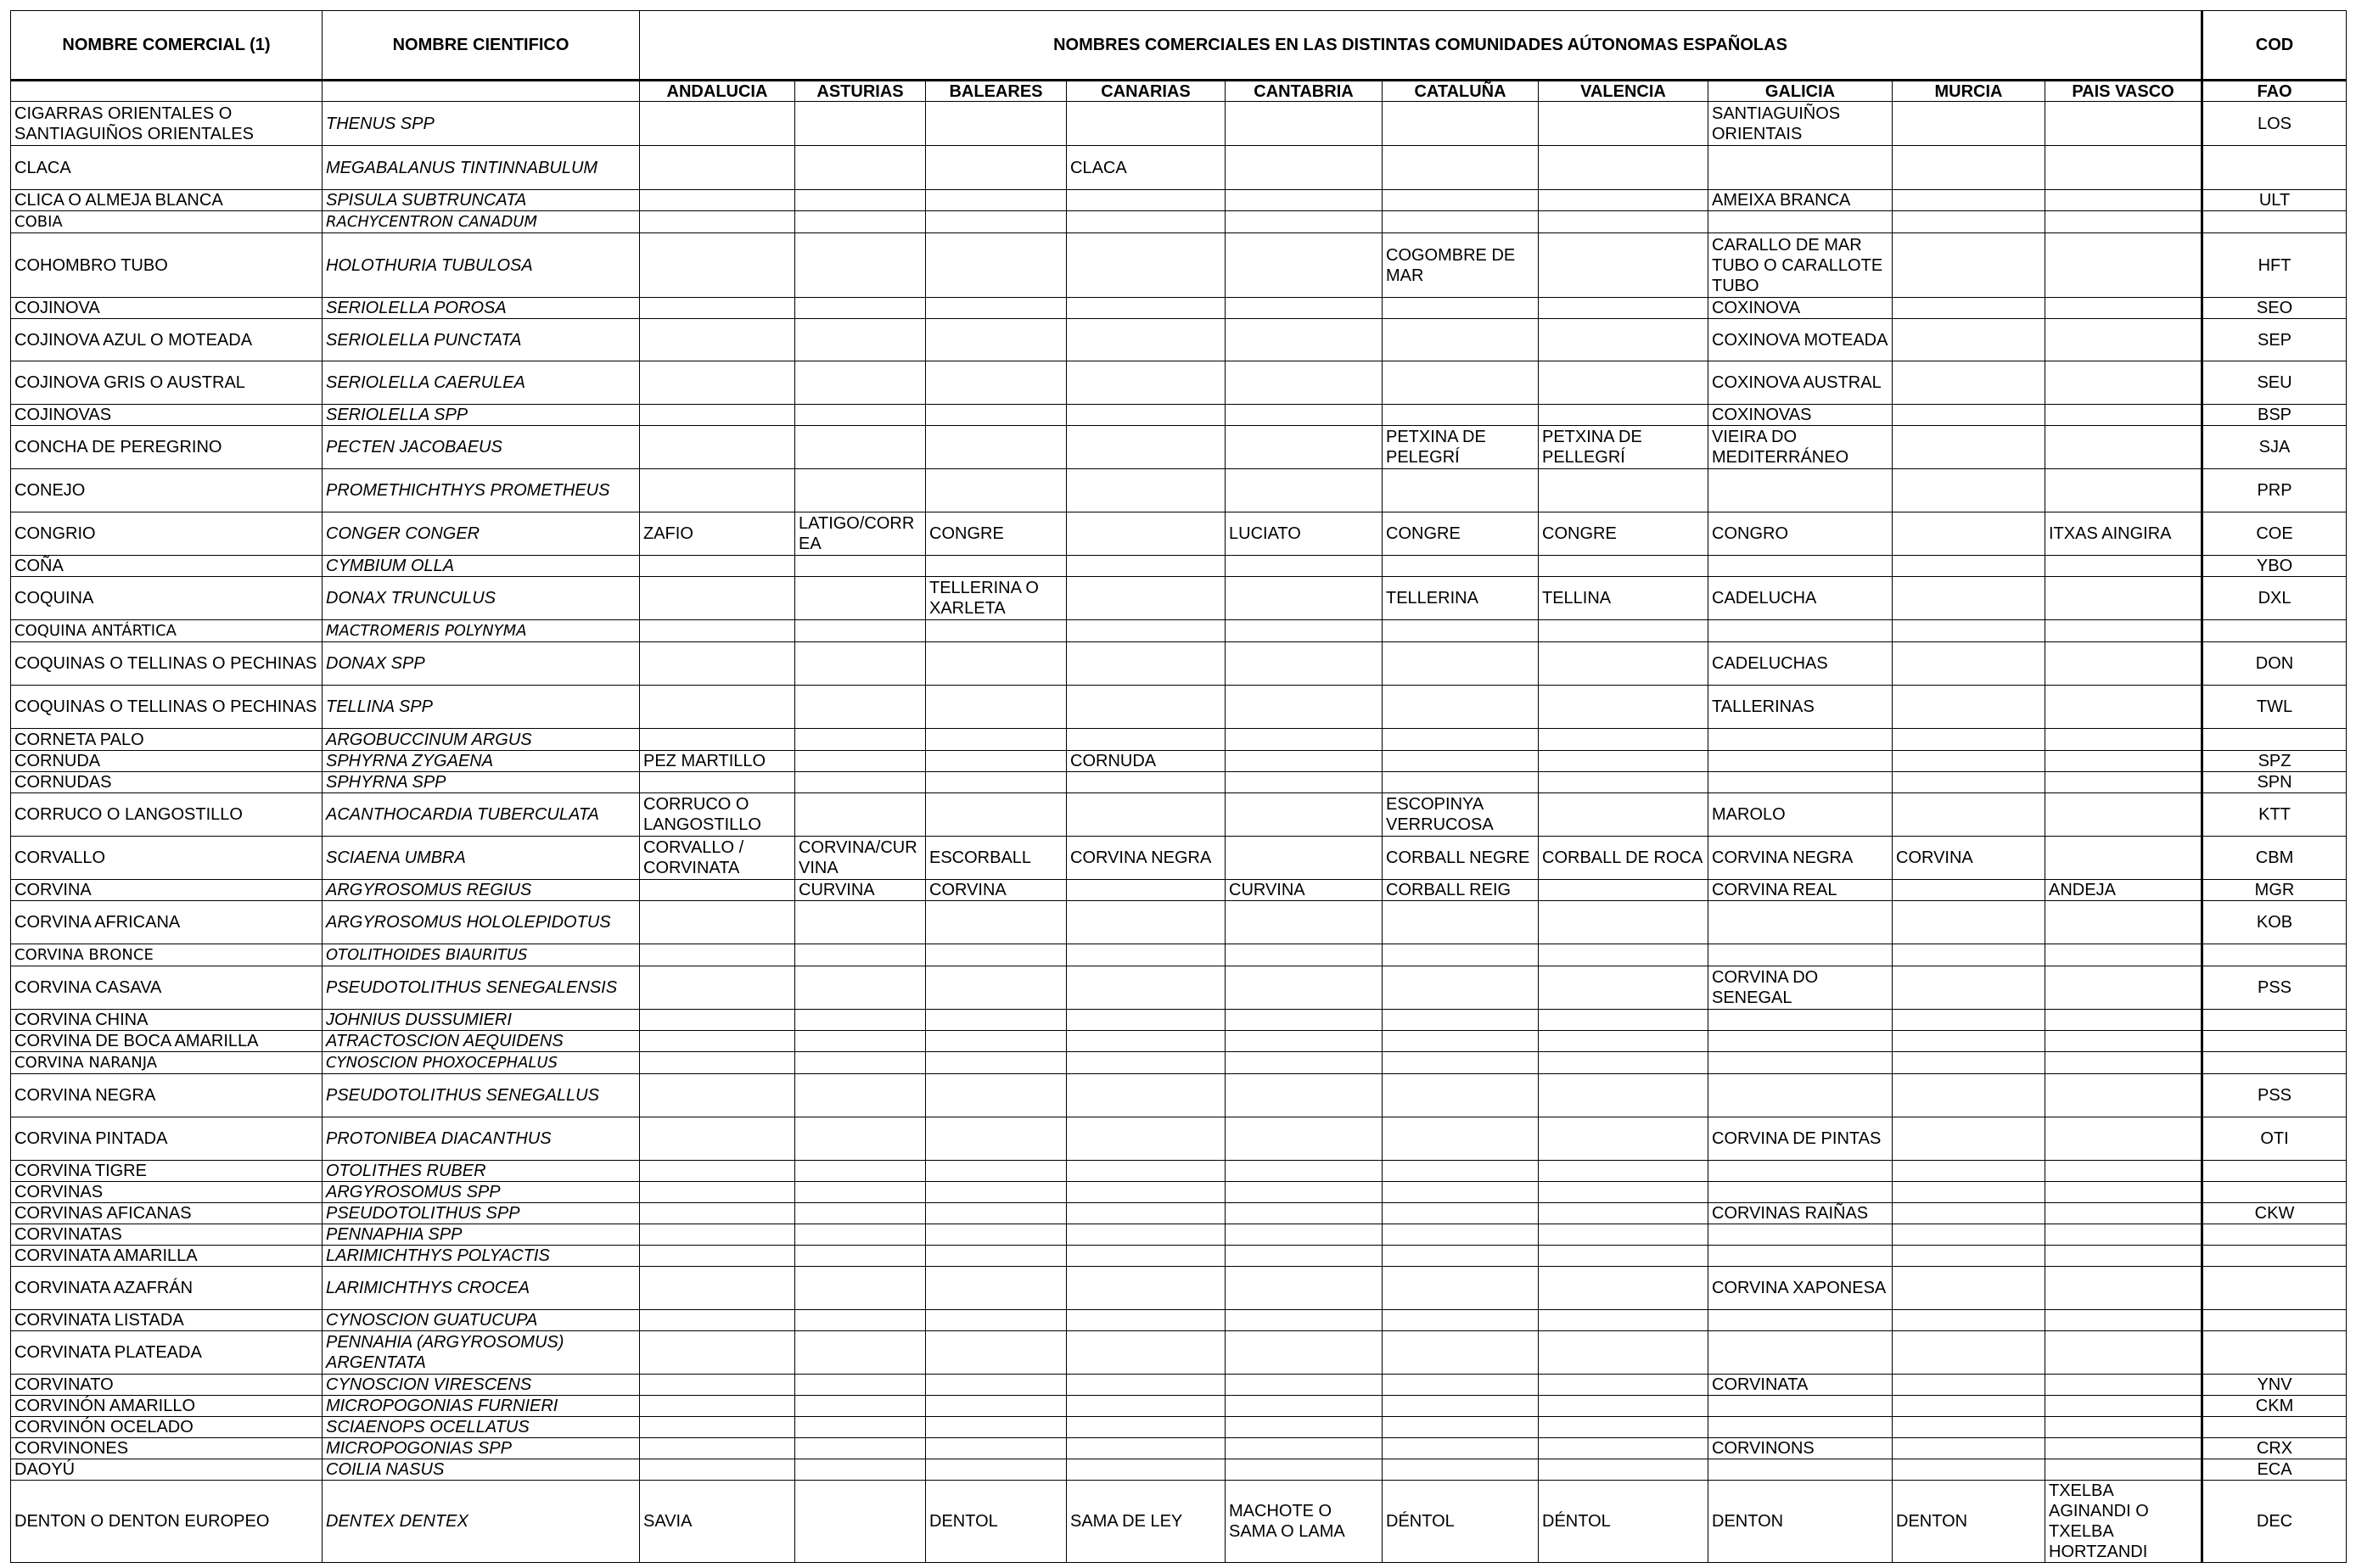 This screenshot has width=2356, height=1568. Describe the element at coordinates (481, 308) in the screenshot. I see `nombre-cientifico-cell: SERIOLELLA POROSA` at that location.